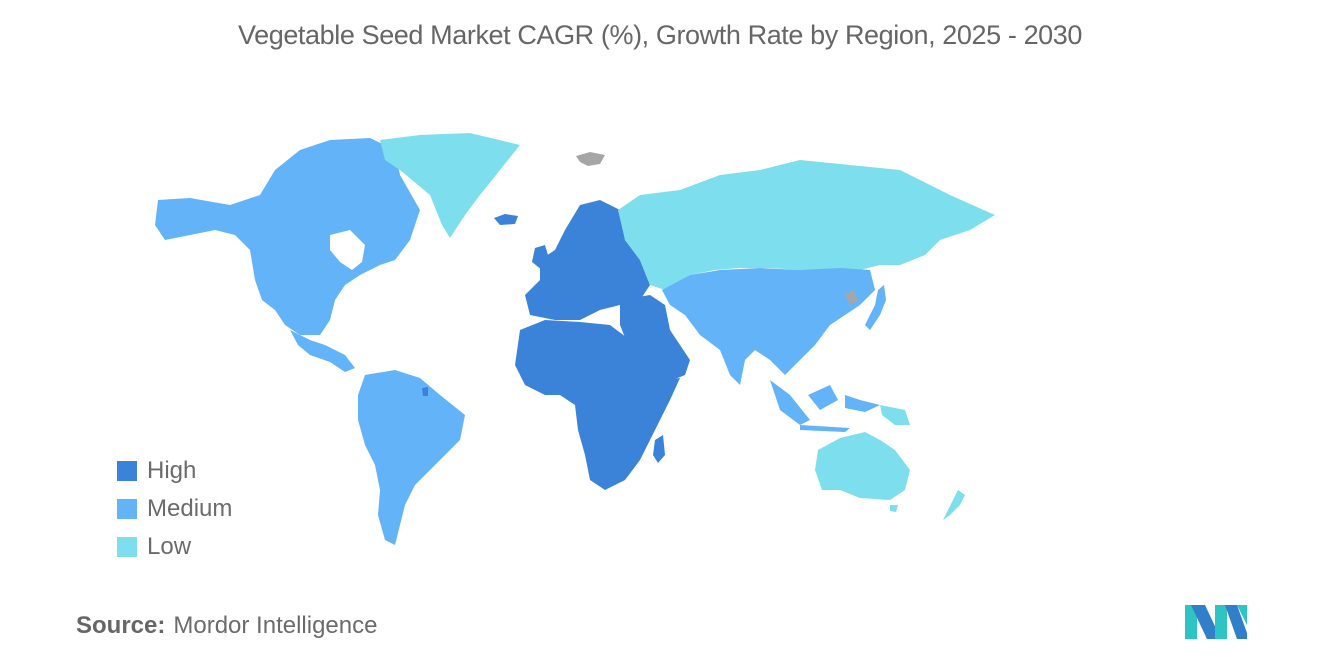 Image resolution: width=1320 pixels, height=665 pixels. I want to click on region-central-america, so click(322, 351).